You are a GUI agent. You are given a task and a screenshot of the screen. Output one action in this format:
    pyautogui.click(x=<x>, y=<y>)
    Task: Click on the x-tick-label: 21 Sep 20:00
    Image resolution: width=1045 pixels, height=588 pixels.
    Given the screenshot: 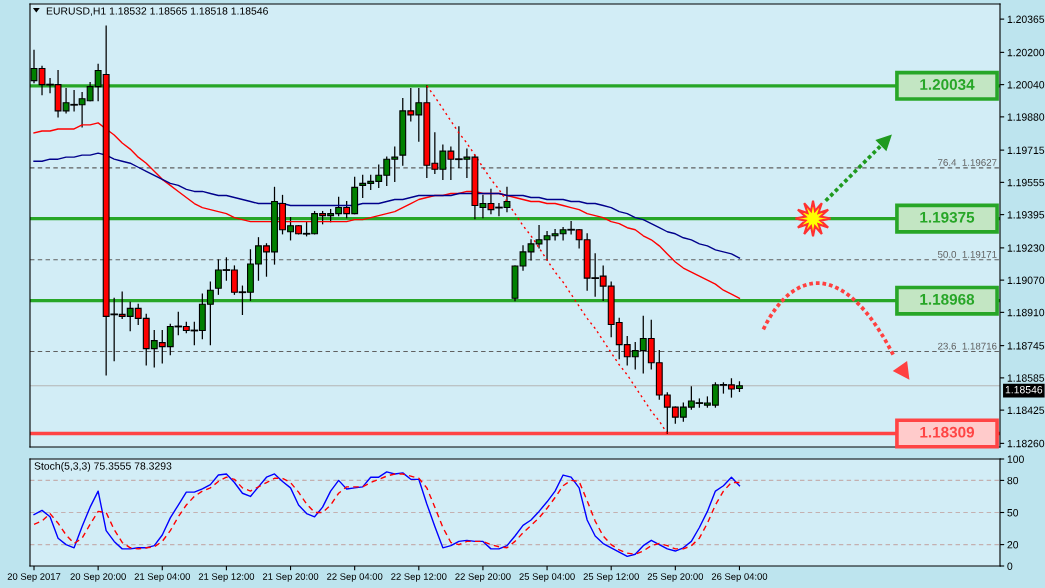 What is the action you would take?
    pyautogui.click(x=290, y=577)
    